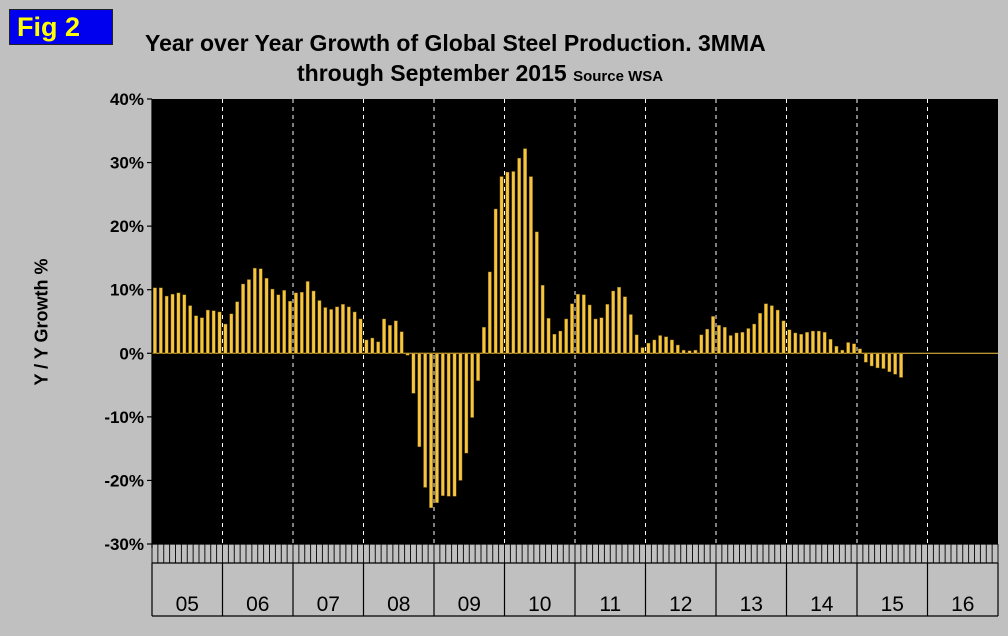 The width and height of the screenshot is (1008, 636). What do you see at coordinates (124, 544) in the screenshot?
I see `y-tick-label: -30%` at bounding box center [124, 544].